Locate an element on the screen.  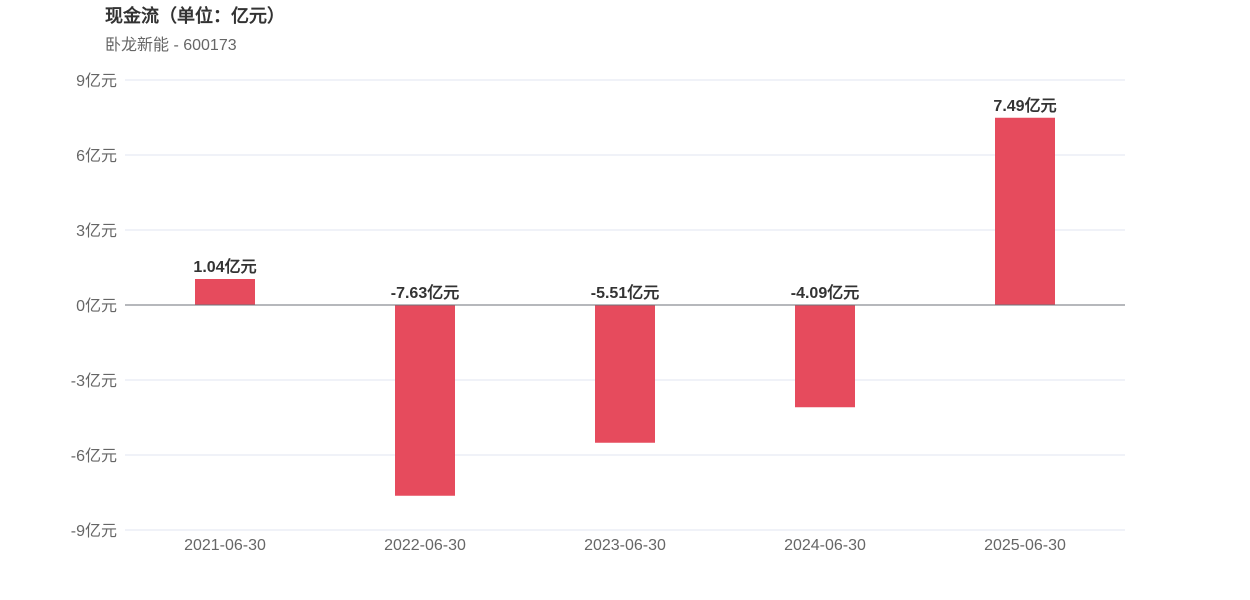
bar-data-label: -5.51亿元 is located at coordinates (625, 292).